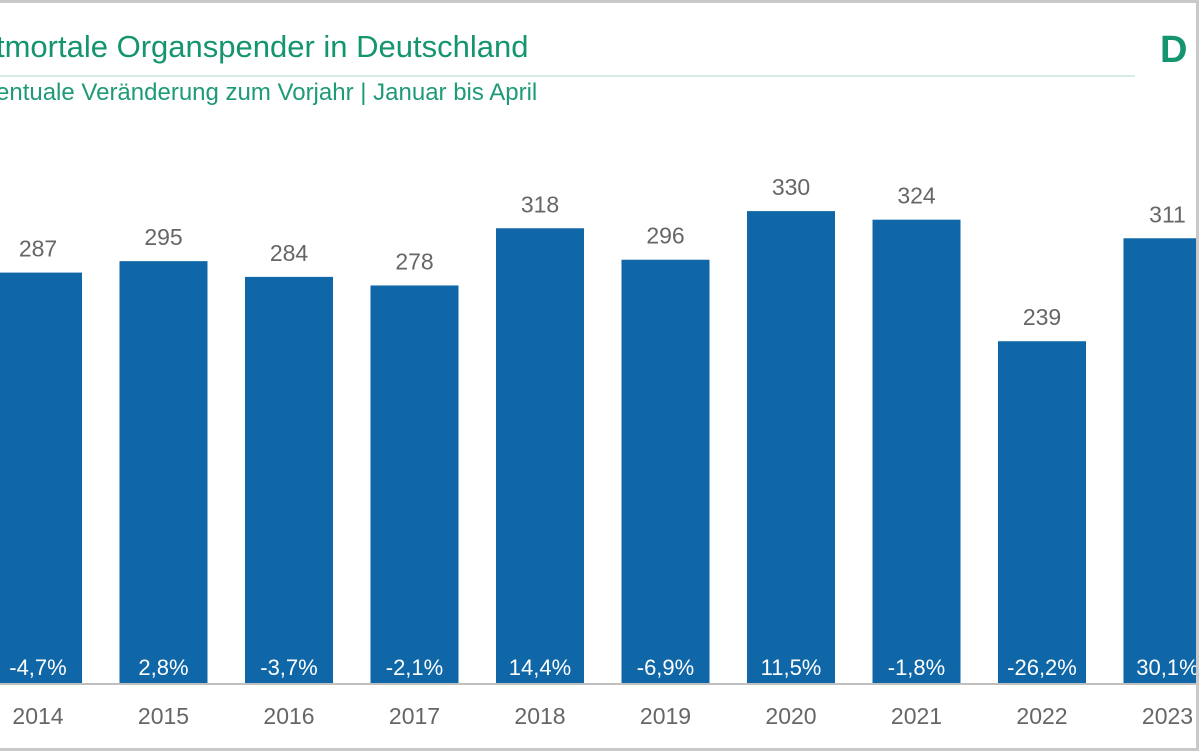 The width and height of the screenshot is (1200, 751). What do you see at coordinates (414, 667) in the screenshot?
I see `change-label-2017: -2,1%` at bounding box center [414, 667].